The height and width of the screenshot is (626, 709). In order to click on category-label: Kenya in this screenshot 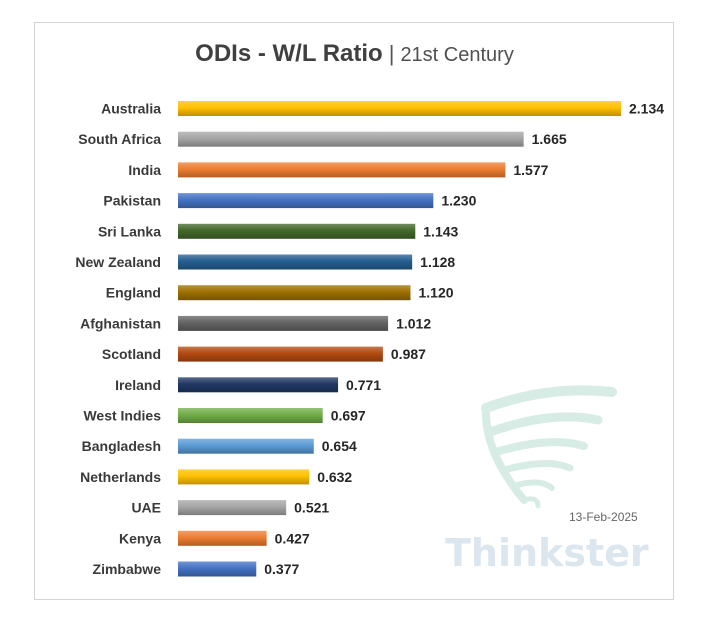, I will do `click(140, 538)`.